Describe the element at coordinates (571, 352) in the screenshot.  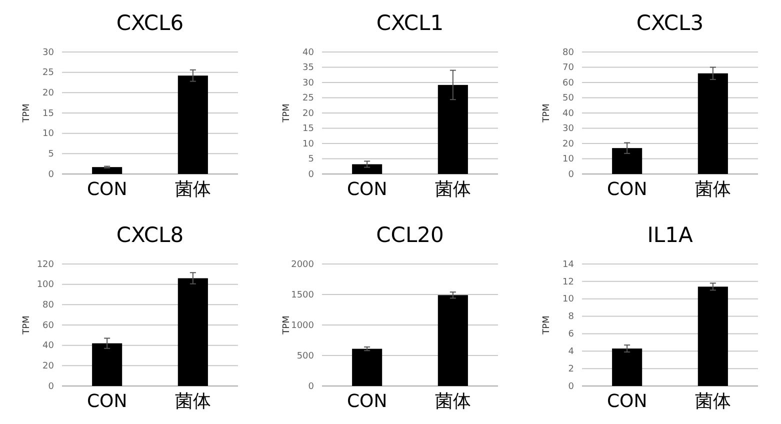
I see `y-tick-label: 4` at that location.